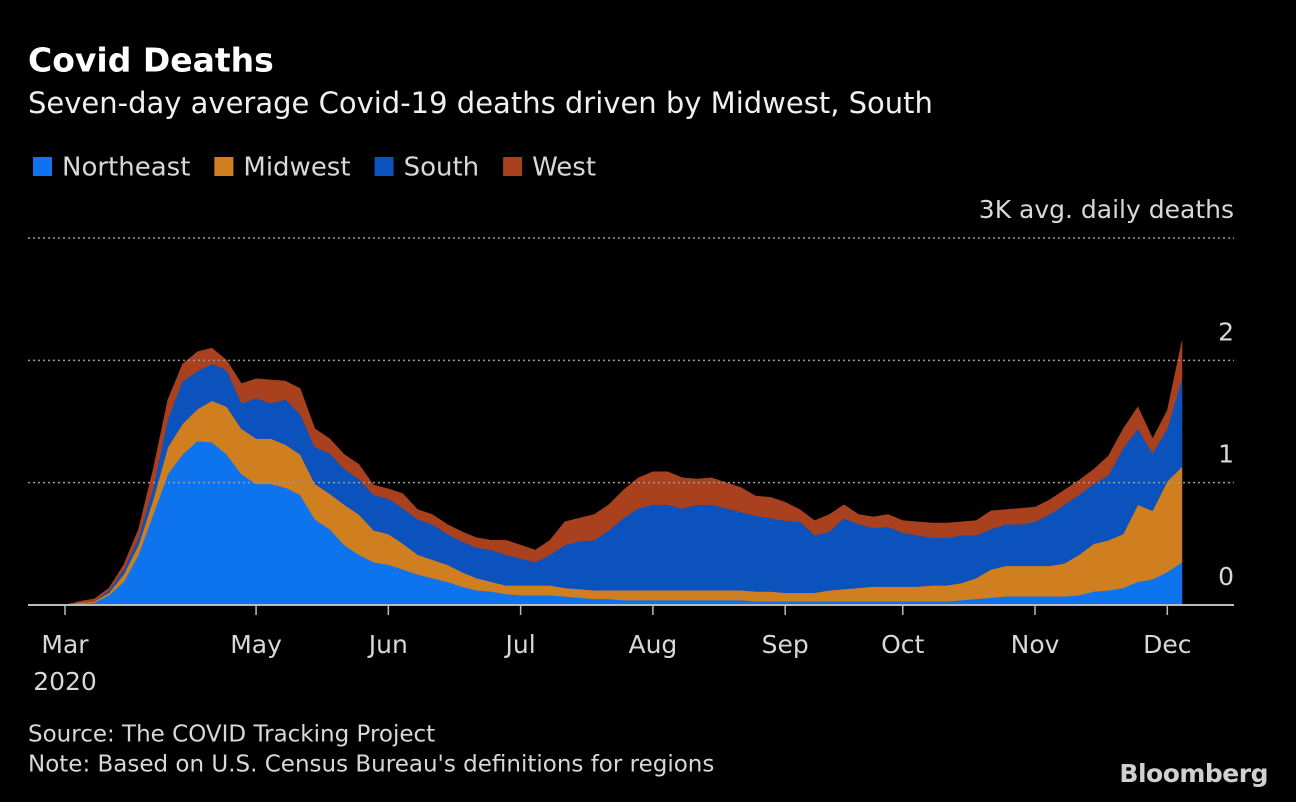  What do you see at coordinates (785, 644) in the screenshot?
I see `x-tick-label: Sep` at bounding box center [785, 644].